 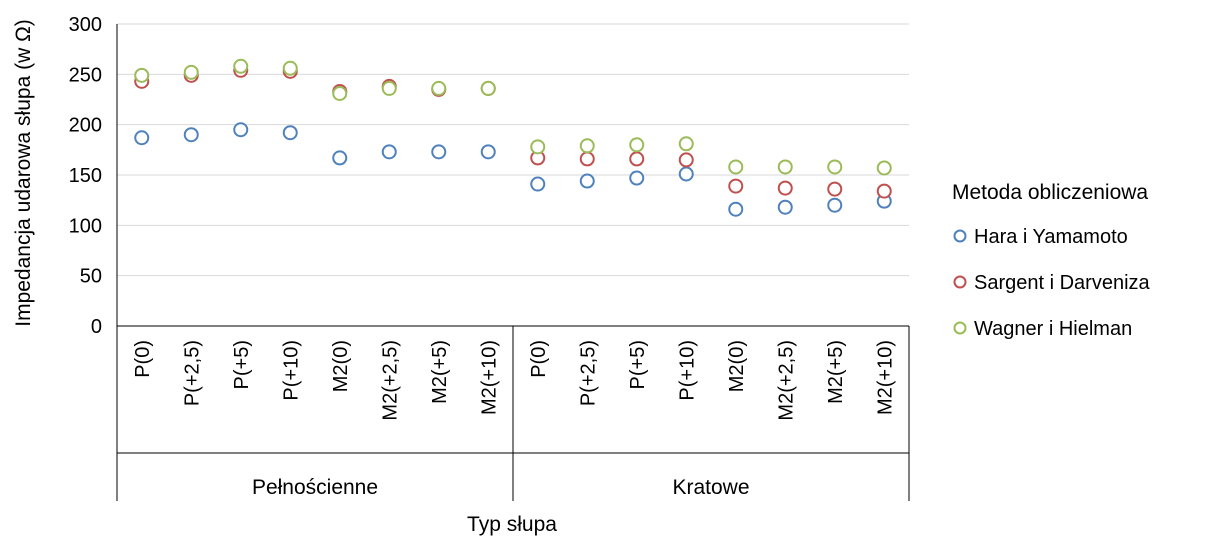 I want to click on y-tick-label: 100, so click(x=85, y=226).